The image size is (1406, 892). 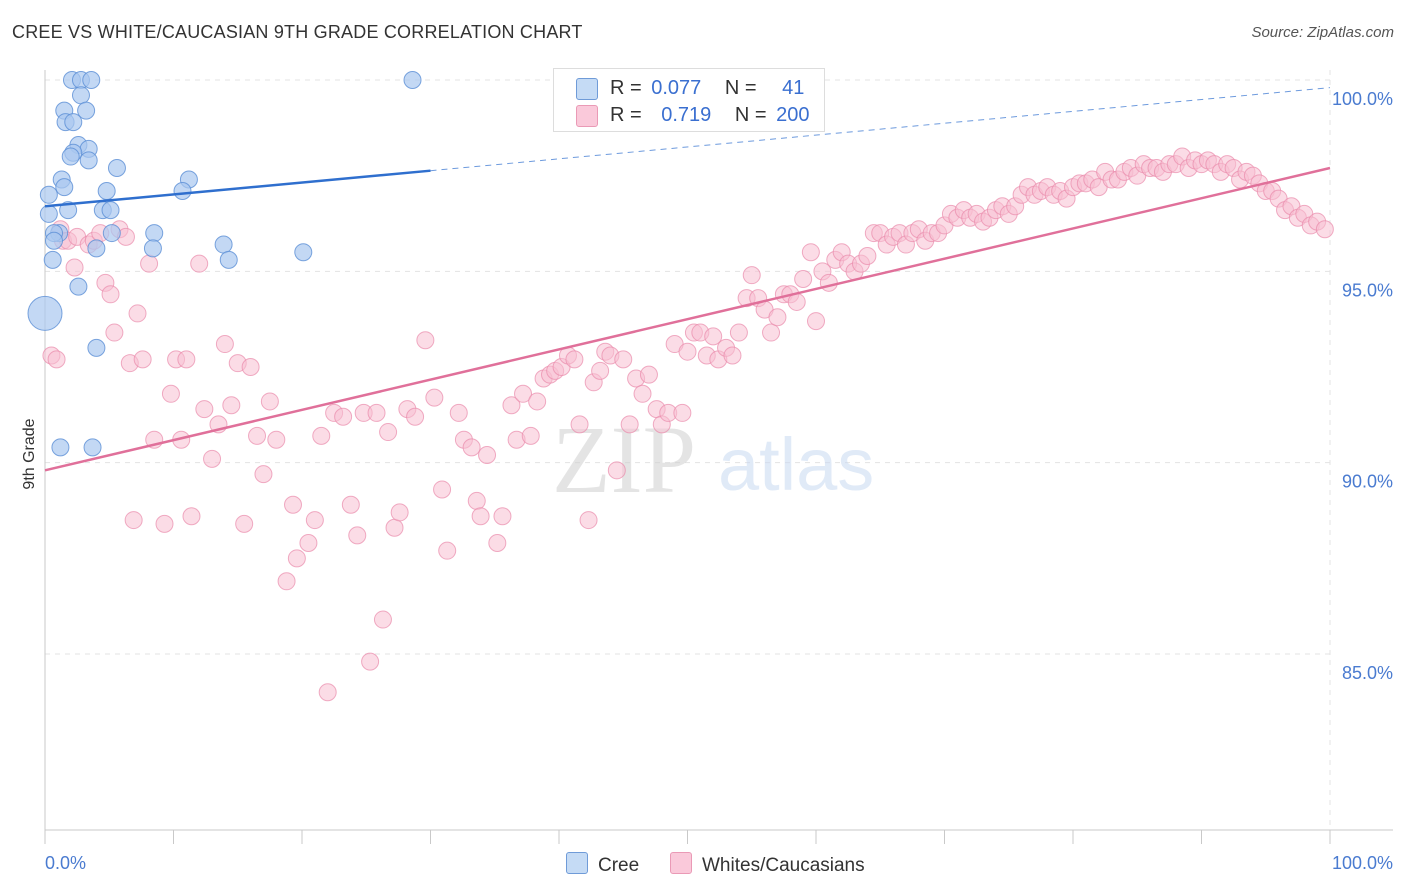 I want to click on bottom-cree-label: Cree, so click(x=619, y=865).